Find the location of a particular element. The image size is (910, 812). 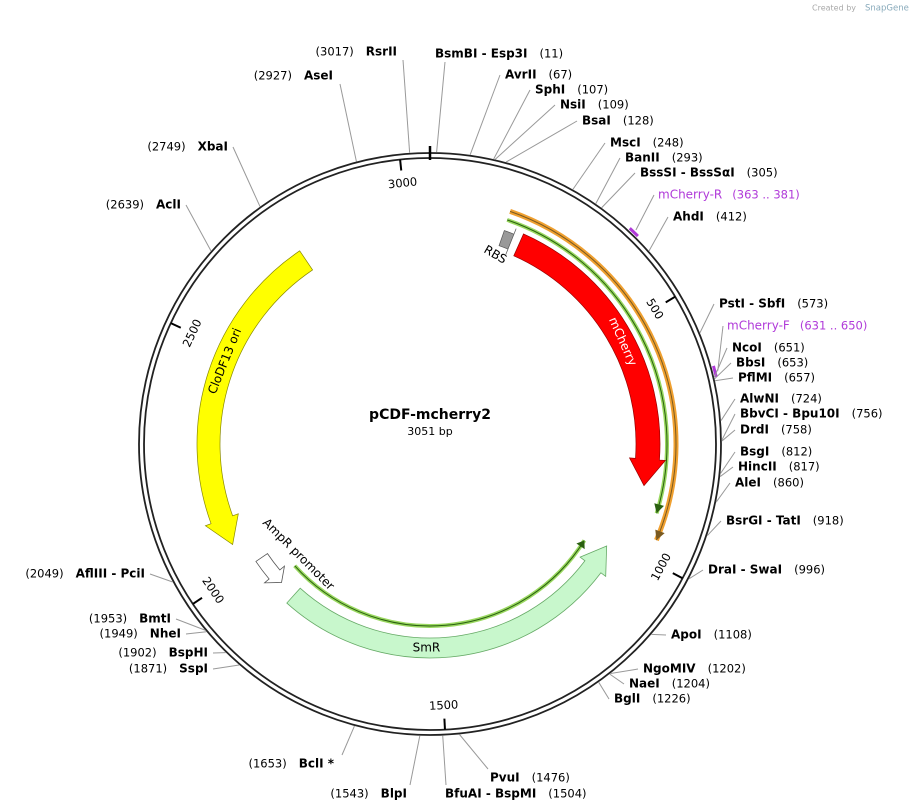

tick-label: 1500 is located at coordinates (444, 705).